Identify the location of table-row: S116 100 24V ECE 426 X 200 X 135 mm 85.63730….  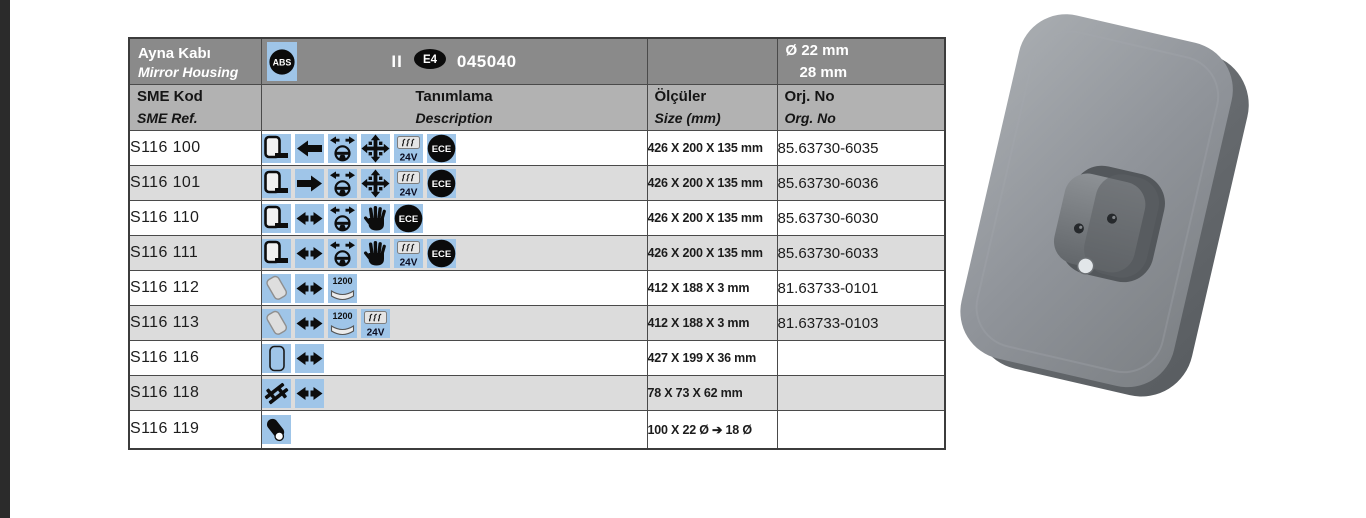
(537, 148).